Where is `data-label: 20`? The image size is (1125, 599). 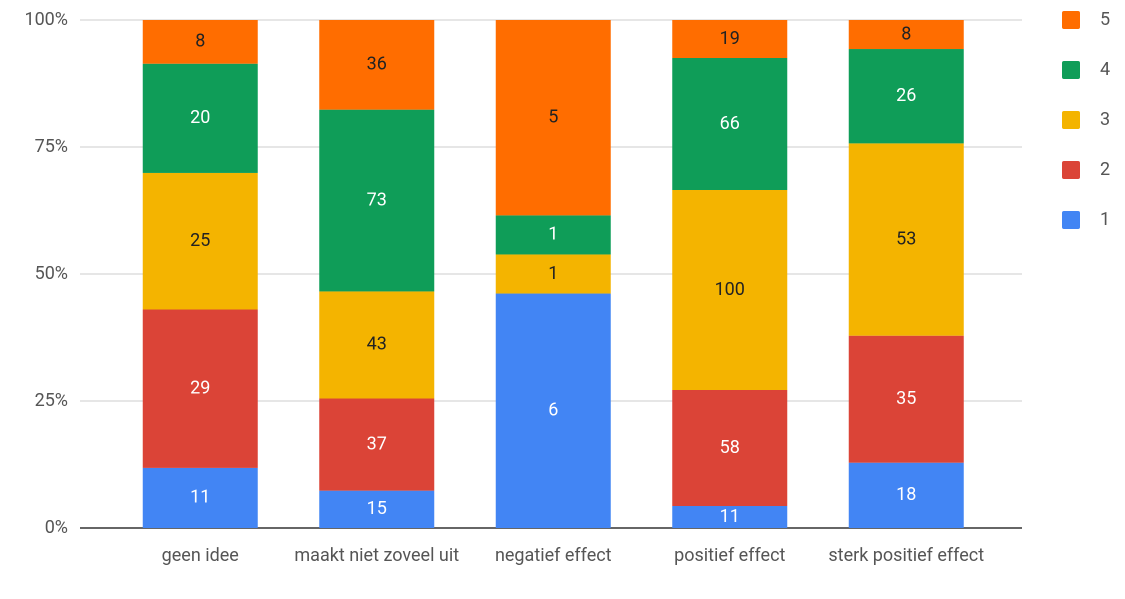 data-label: 20 is located at coordinates (200, 117).